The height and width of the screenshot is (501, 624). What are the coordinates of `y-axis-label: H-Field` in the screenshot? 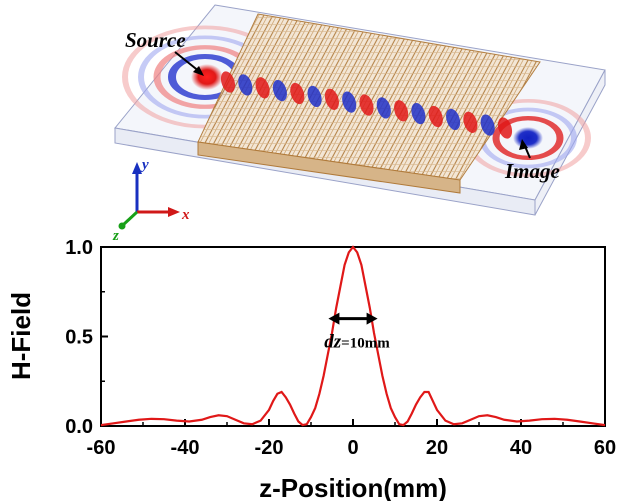 It's located at (21, 336).